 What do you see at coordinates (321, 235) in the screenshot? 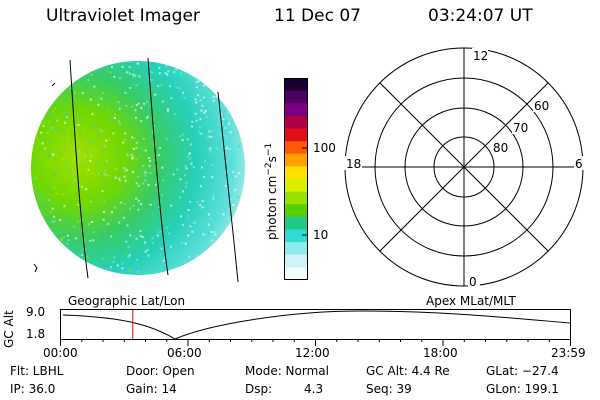
I see `colorbar-tick-10: 10` at bounding box center [321, 235].